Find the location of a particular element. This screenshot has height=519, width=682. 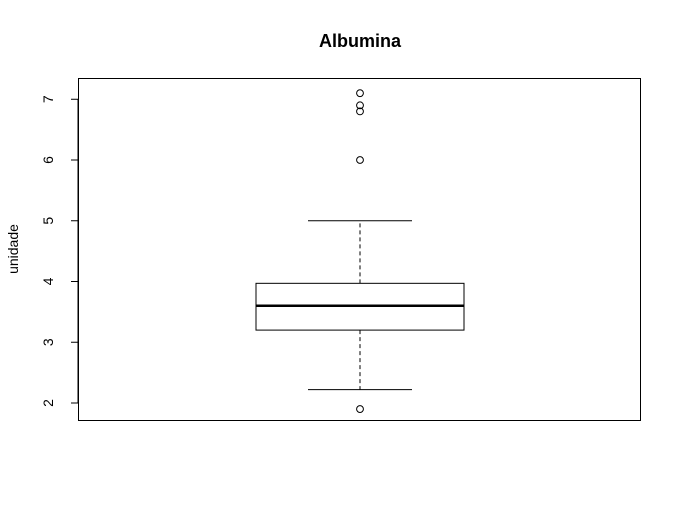

y-axis: 2 3 4 5 6 7 is located at coordinates (59, 251).